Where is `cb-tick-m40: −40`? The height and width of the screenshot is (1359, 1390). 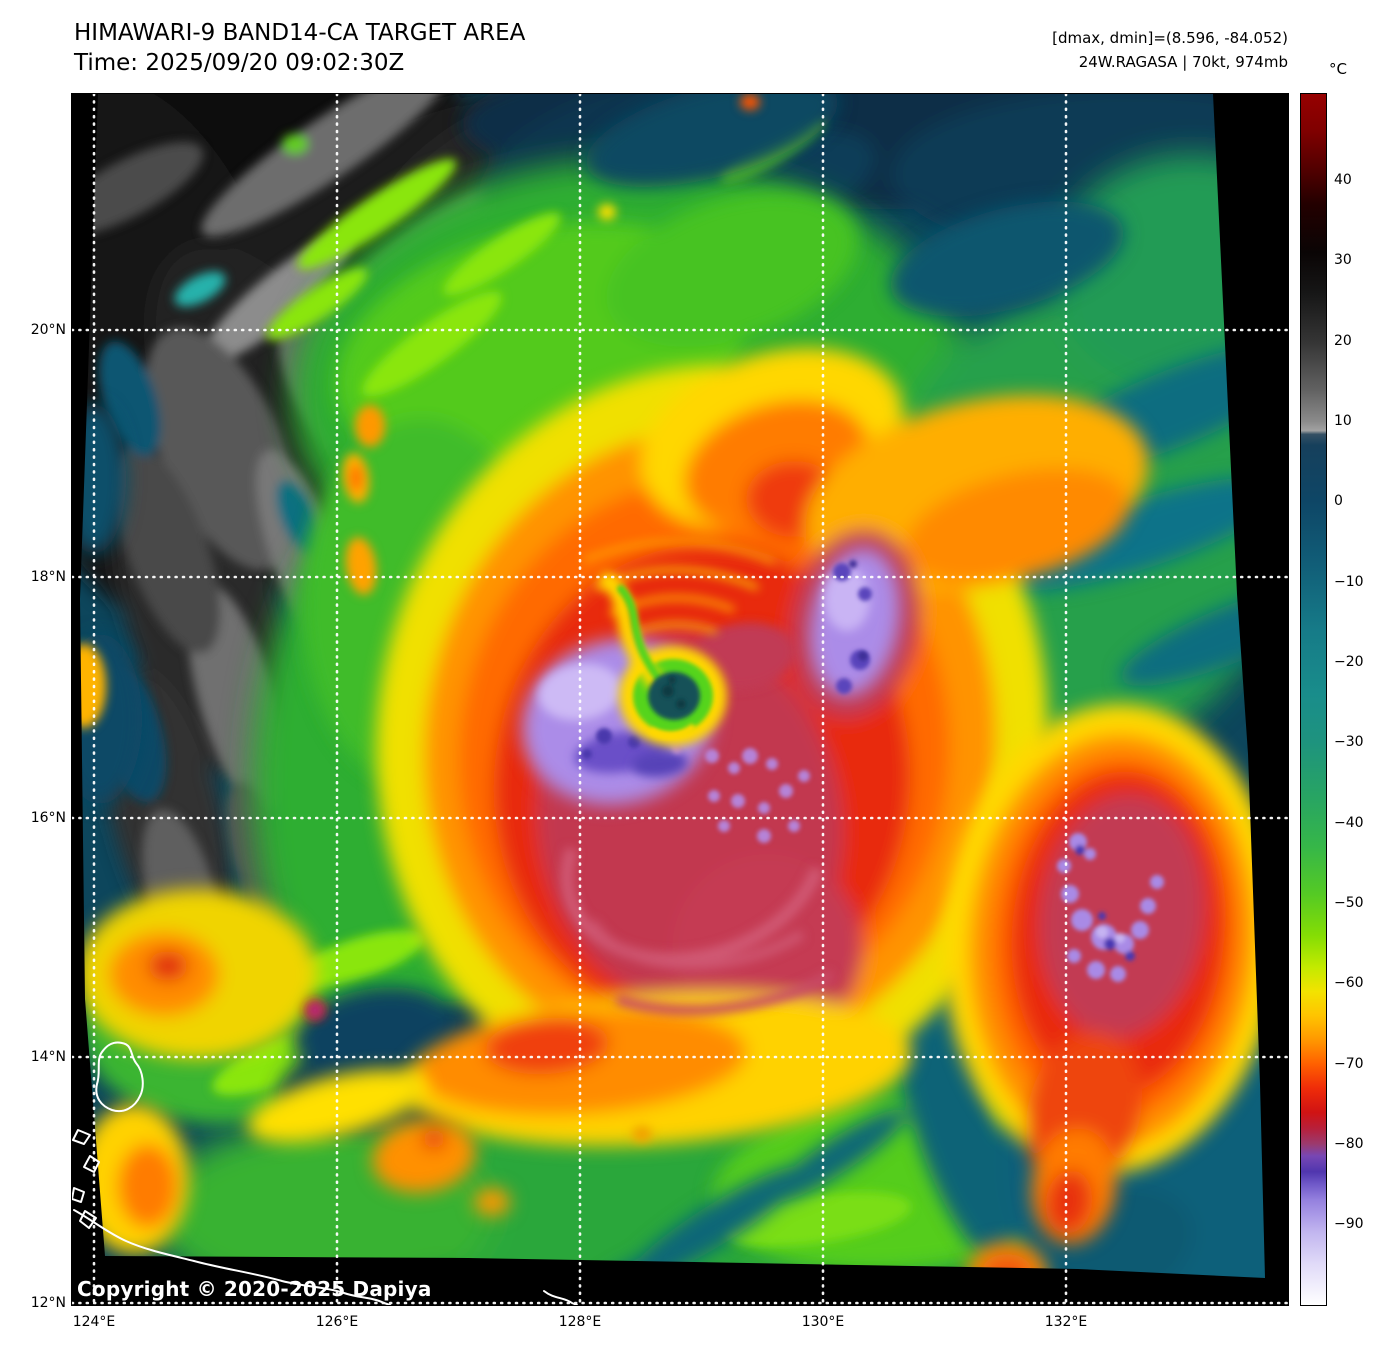 cb-tick-m40: −40 is located at coordinates (1349, 823).